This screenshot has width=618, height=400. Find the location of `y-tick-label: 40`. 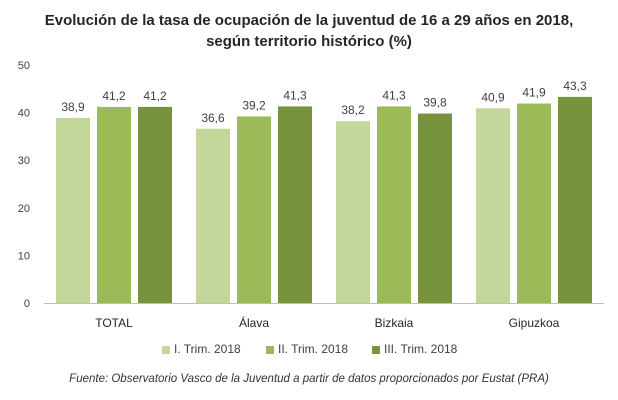

y-tick-label: 40 is located at coordinates (24, 114).